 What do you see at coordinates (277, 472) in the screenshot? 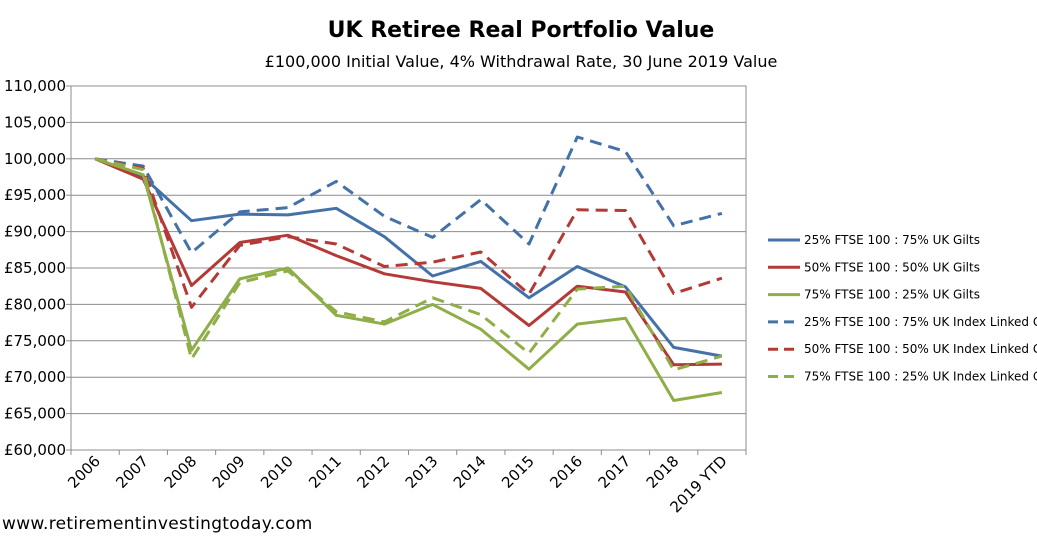
I see `x-tick-label: 2010` at bounding box center [277, 472].